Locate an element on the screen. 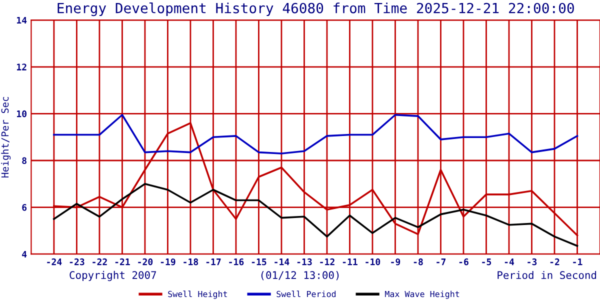 The image size is (600, 300). x-tick-label: -13 is located at coordinates (304, 262).